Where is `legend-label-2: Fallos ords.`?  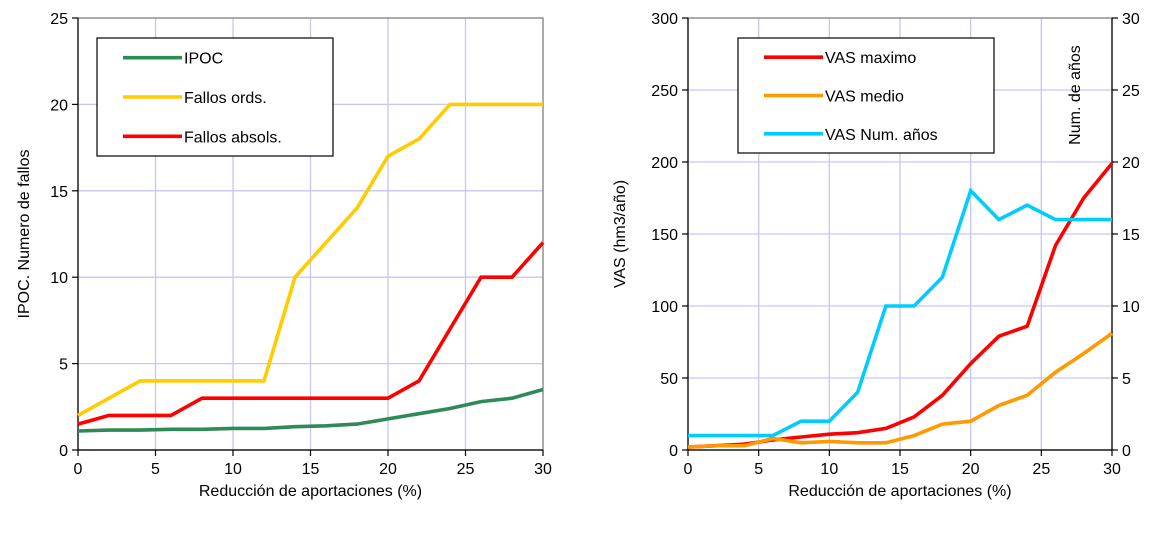 legend-label-2: Fallos ords. is located at coordinates (225, 98).